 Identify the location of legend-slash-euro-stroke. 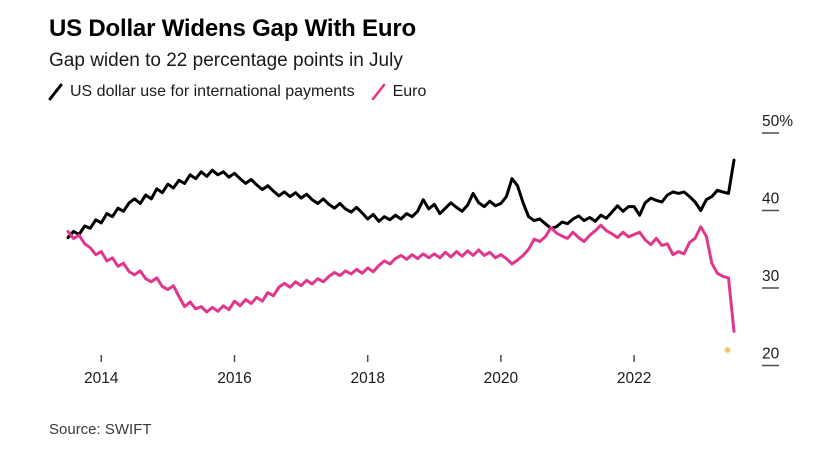
(378, 92).